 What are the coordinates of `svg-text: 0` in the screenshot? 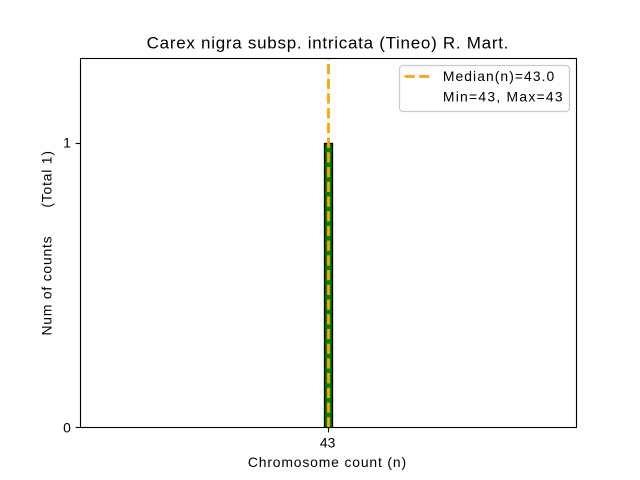 It's located at (67, 428).